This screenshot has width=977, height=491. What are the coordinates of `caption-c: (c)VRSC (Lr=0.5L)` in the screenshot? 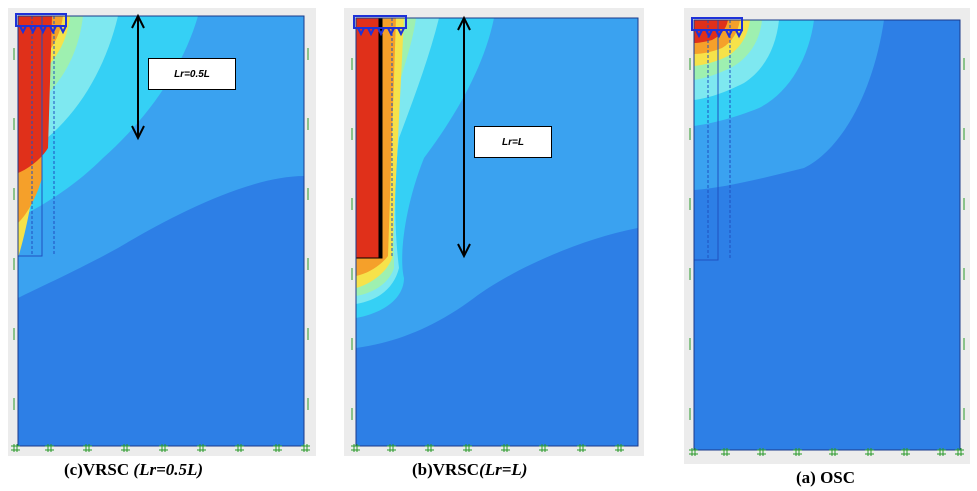 It's located at (133, 470).